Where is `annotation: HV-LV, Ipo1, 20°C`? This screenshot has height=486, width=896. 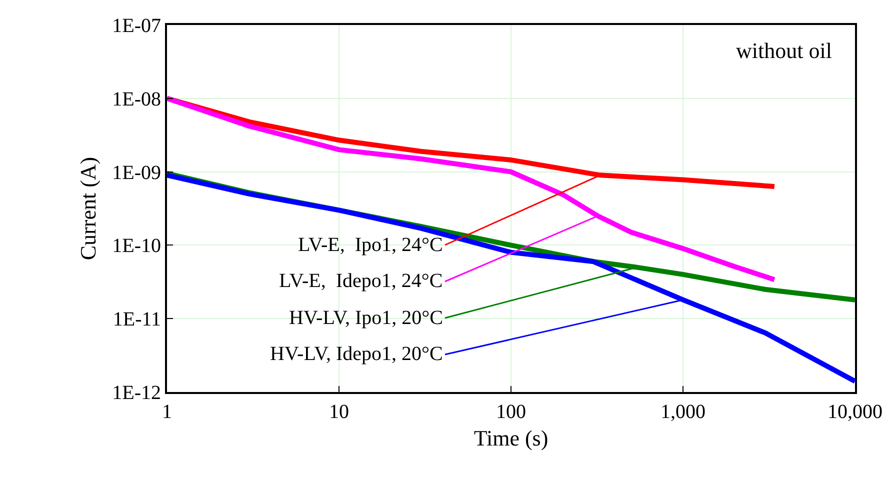 annotation: HV-LV, Ipo1, 20°C is located at coordinates (366, 318).